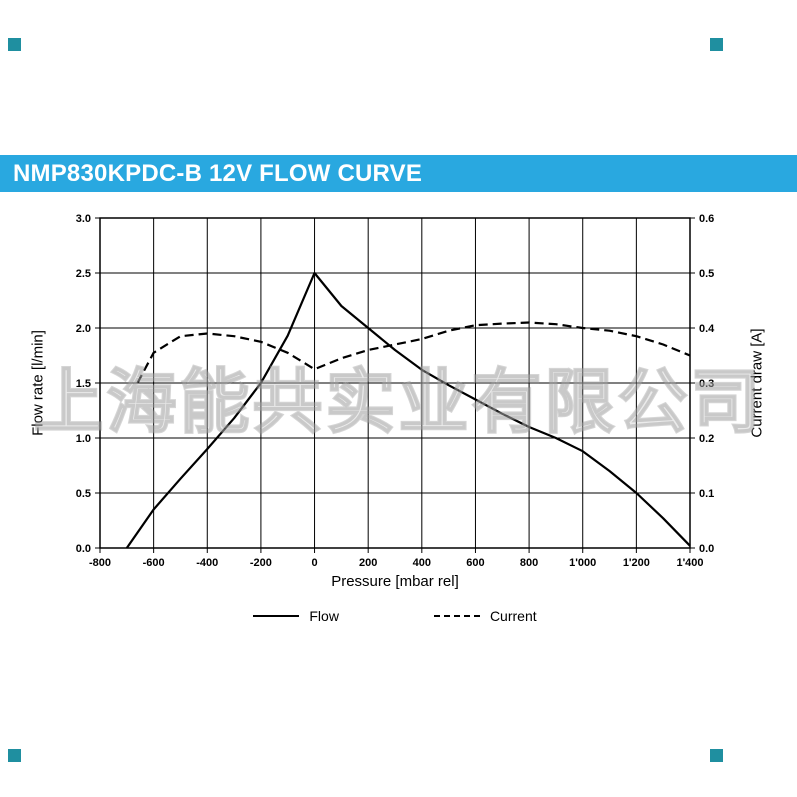  Describe the element at coordinates (529, 563) in the screenshot. I see `x-tick-label: 800` at that location.